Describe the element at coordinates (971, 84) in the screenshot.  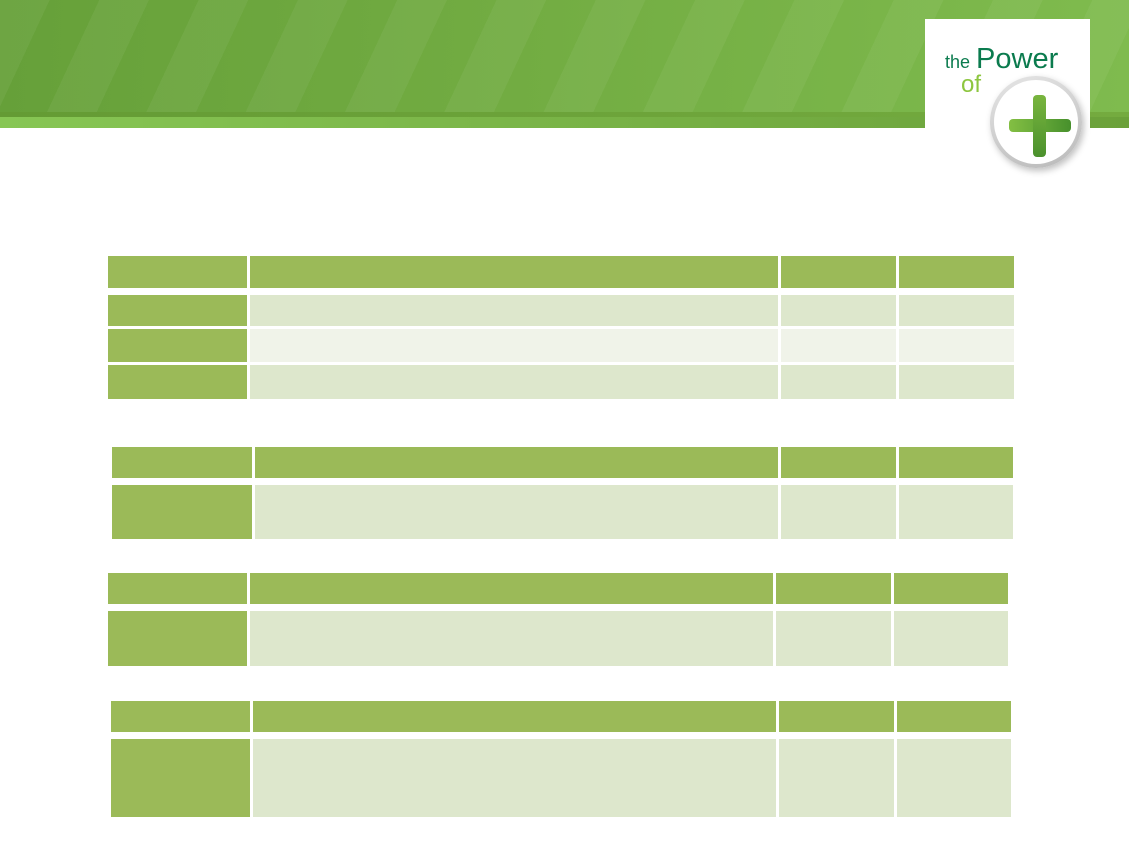
I see `logo-word-of: of` at that location.